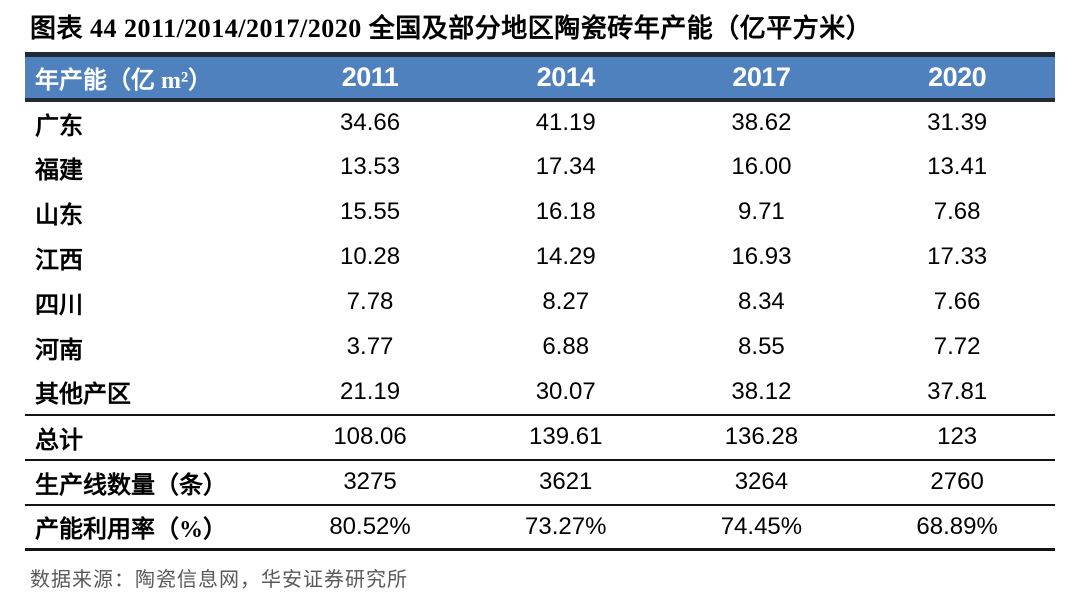 The width and height of the screenshot is (1080, 592). What do you see at coordinates (565, 122) in the screenshot?
I see `value-cell: 41.19` at bounding box center [565, 122].